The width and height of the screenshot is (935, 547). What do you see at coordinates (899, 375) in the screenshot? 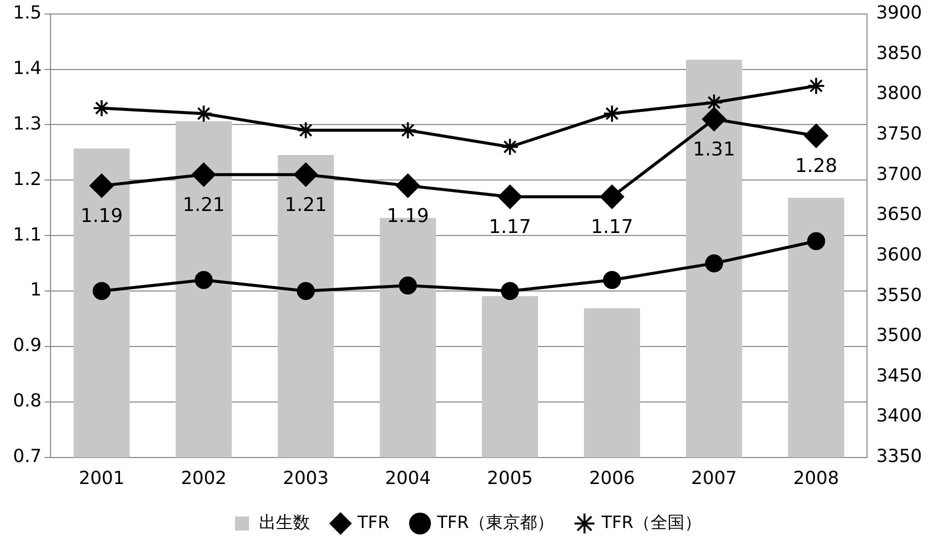
I see `y2-tick-label: 3450` at bounding box center [899, 375].